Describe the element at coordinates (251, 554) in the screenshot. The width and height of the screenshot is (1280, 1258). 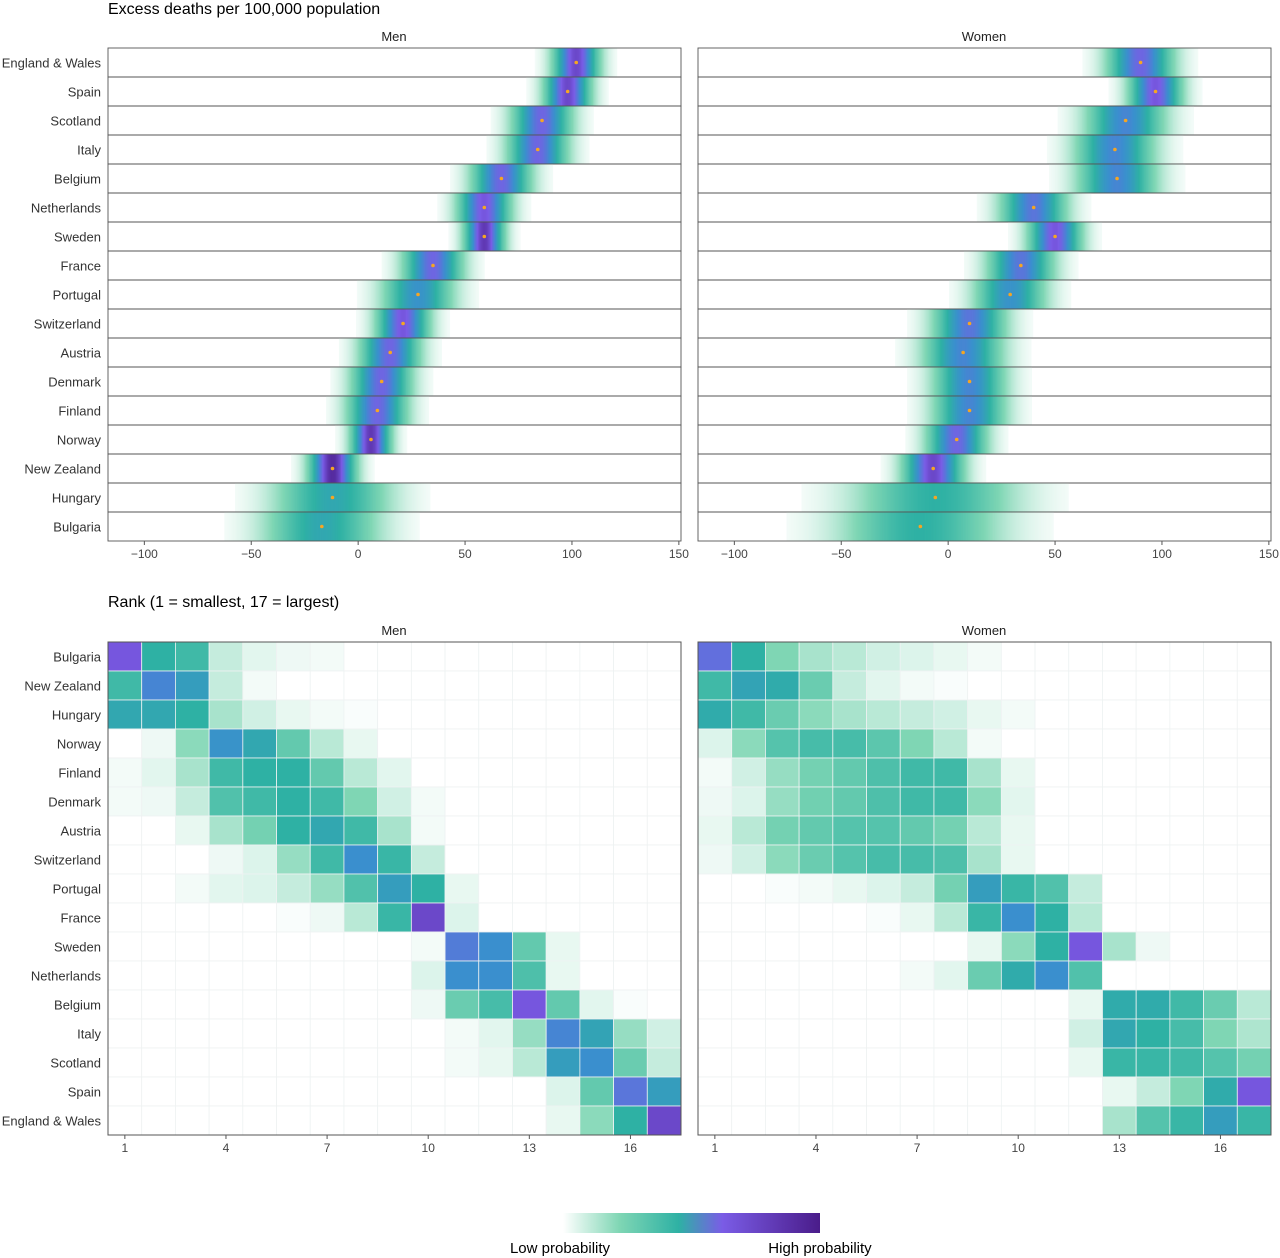
I see `x-tick-label: −50` at that location.